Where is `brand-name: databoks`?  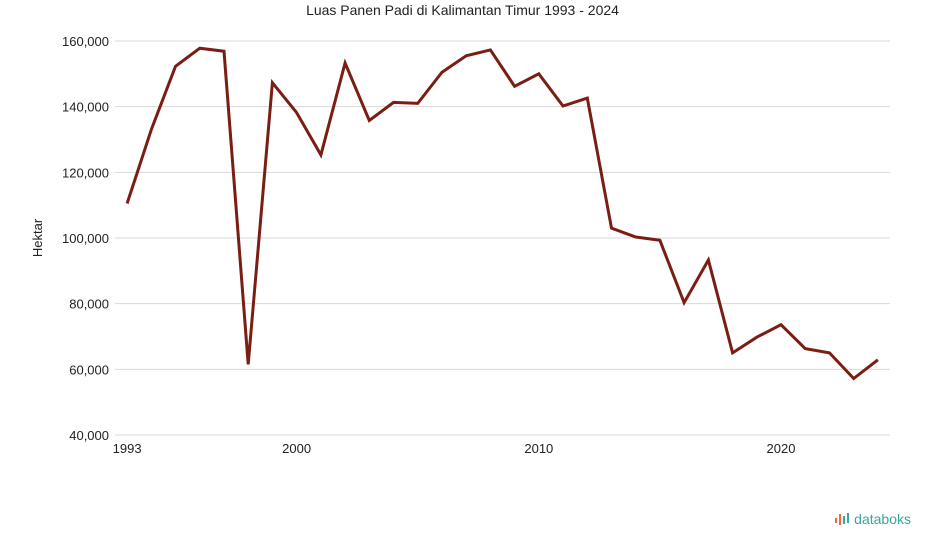
brand-name: databoks is located at coordinates (882, 519).